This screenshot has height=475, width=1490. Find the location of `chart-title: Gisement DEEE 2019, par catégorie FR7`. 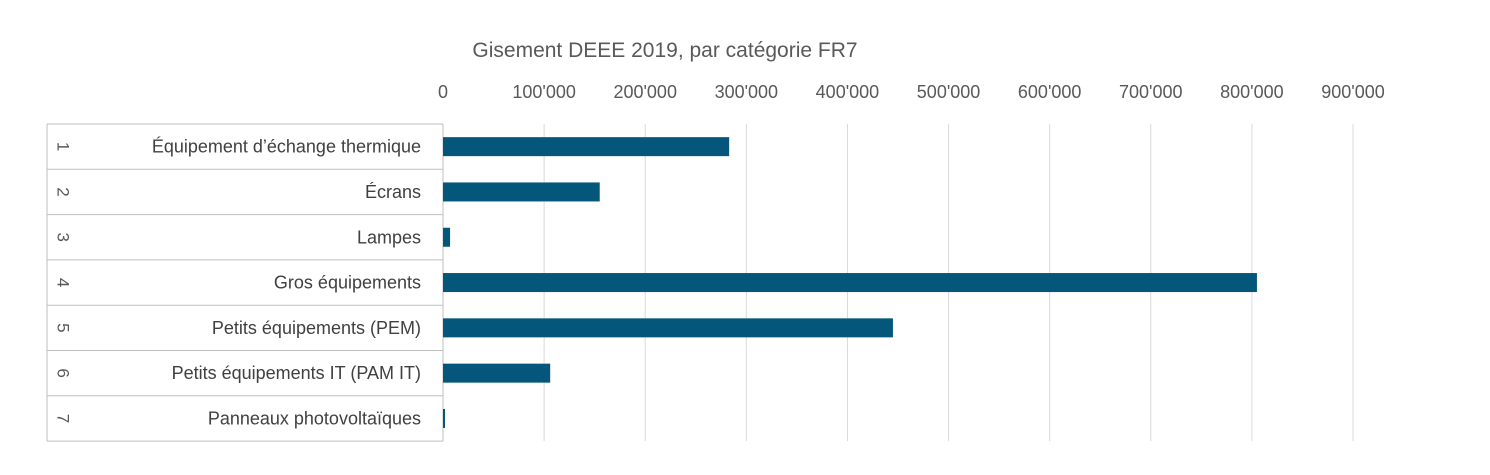

chart-title: Gisement DEEE 2019, par catégorie FR7 is located at coordinates (664, 50).